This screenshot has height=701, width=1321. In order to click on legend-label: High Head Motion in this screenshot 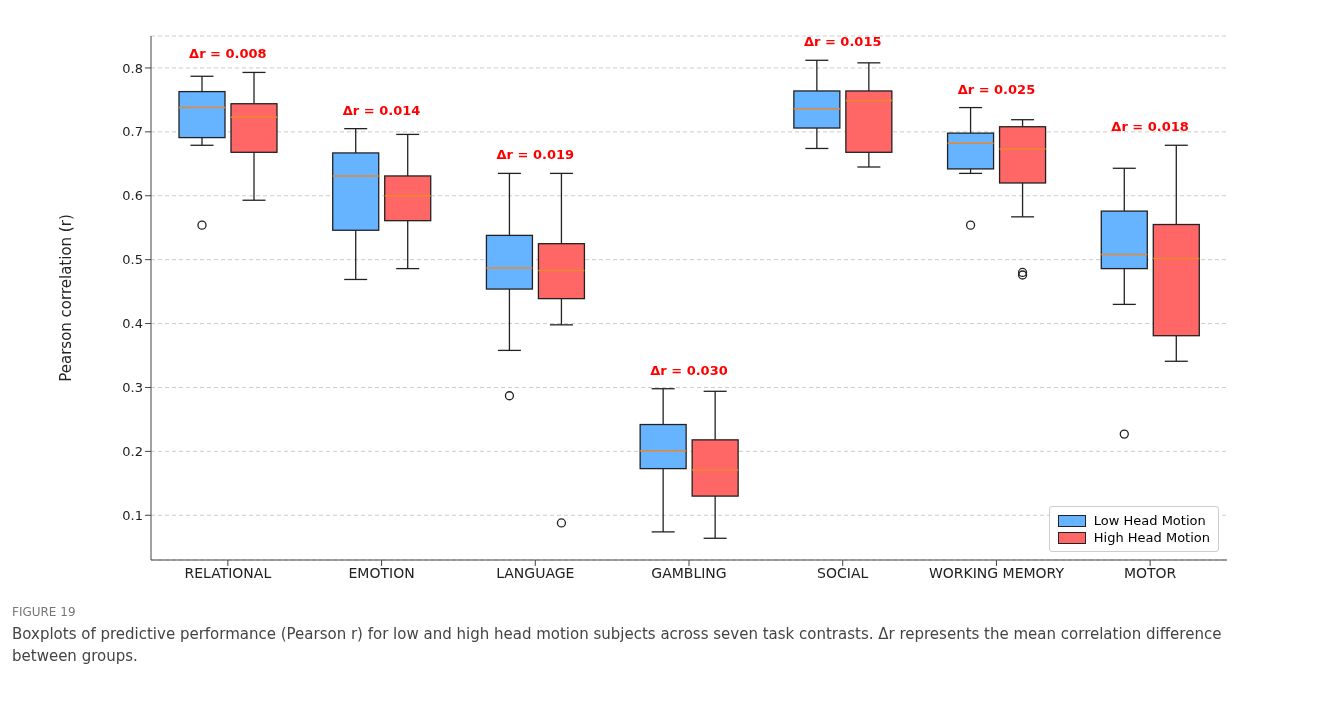, I will do `click(1151, 537)`.